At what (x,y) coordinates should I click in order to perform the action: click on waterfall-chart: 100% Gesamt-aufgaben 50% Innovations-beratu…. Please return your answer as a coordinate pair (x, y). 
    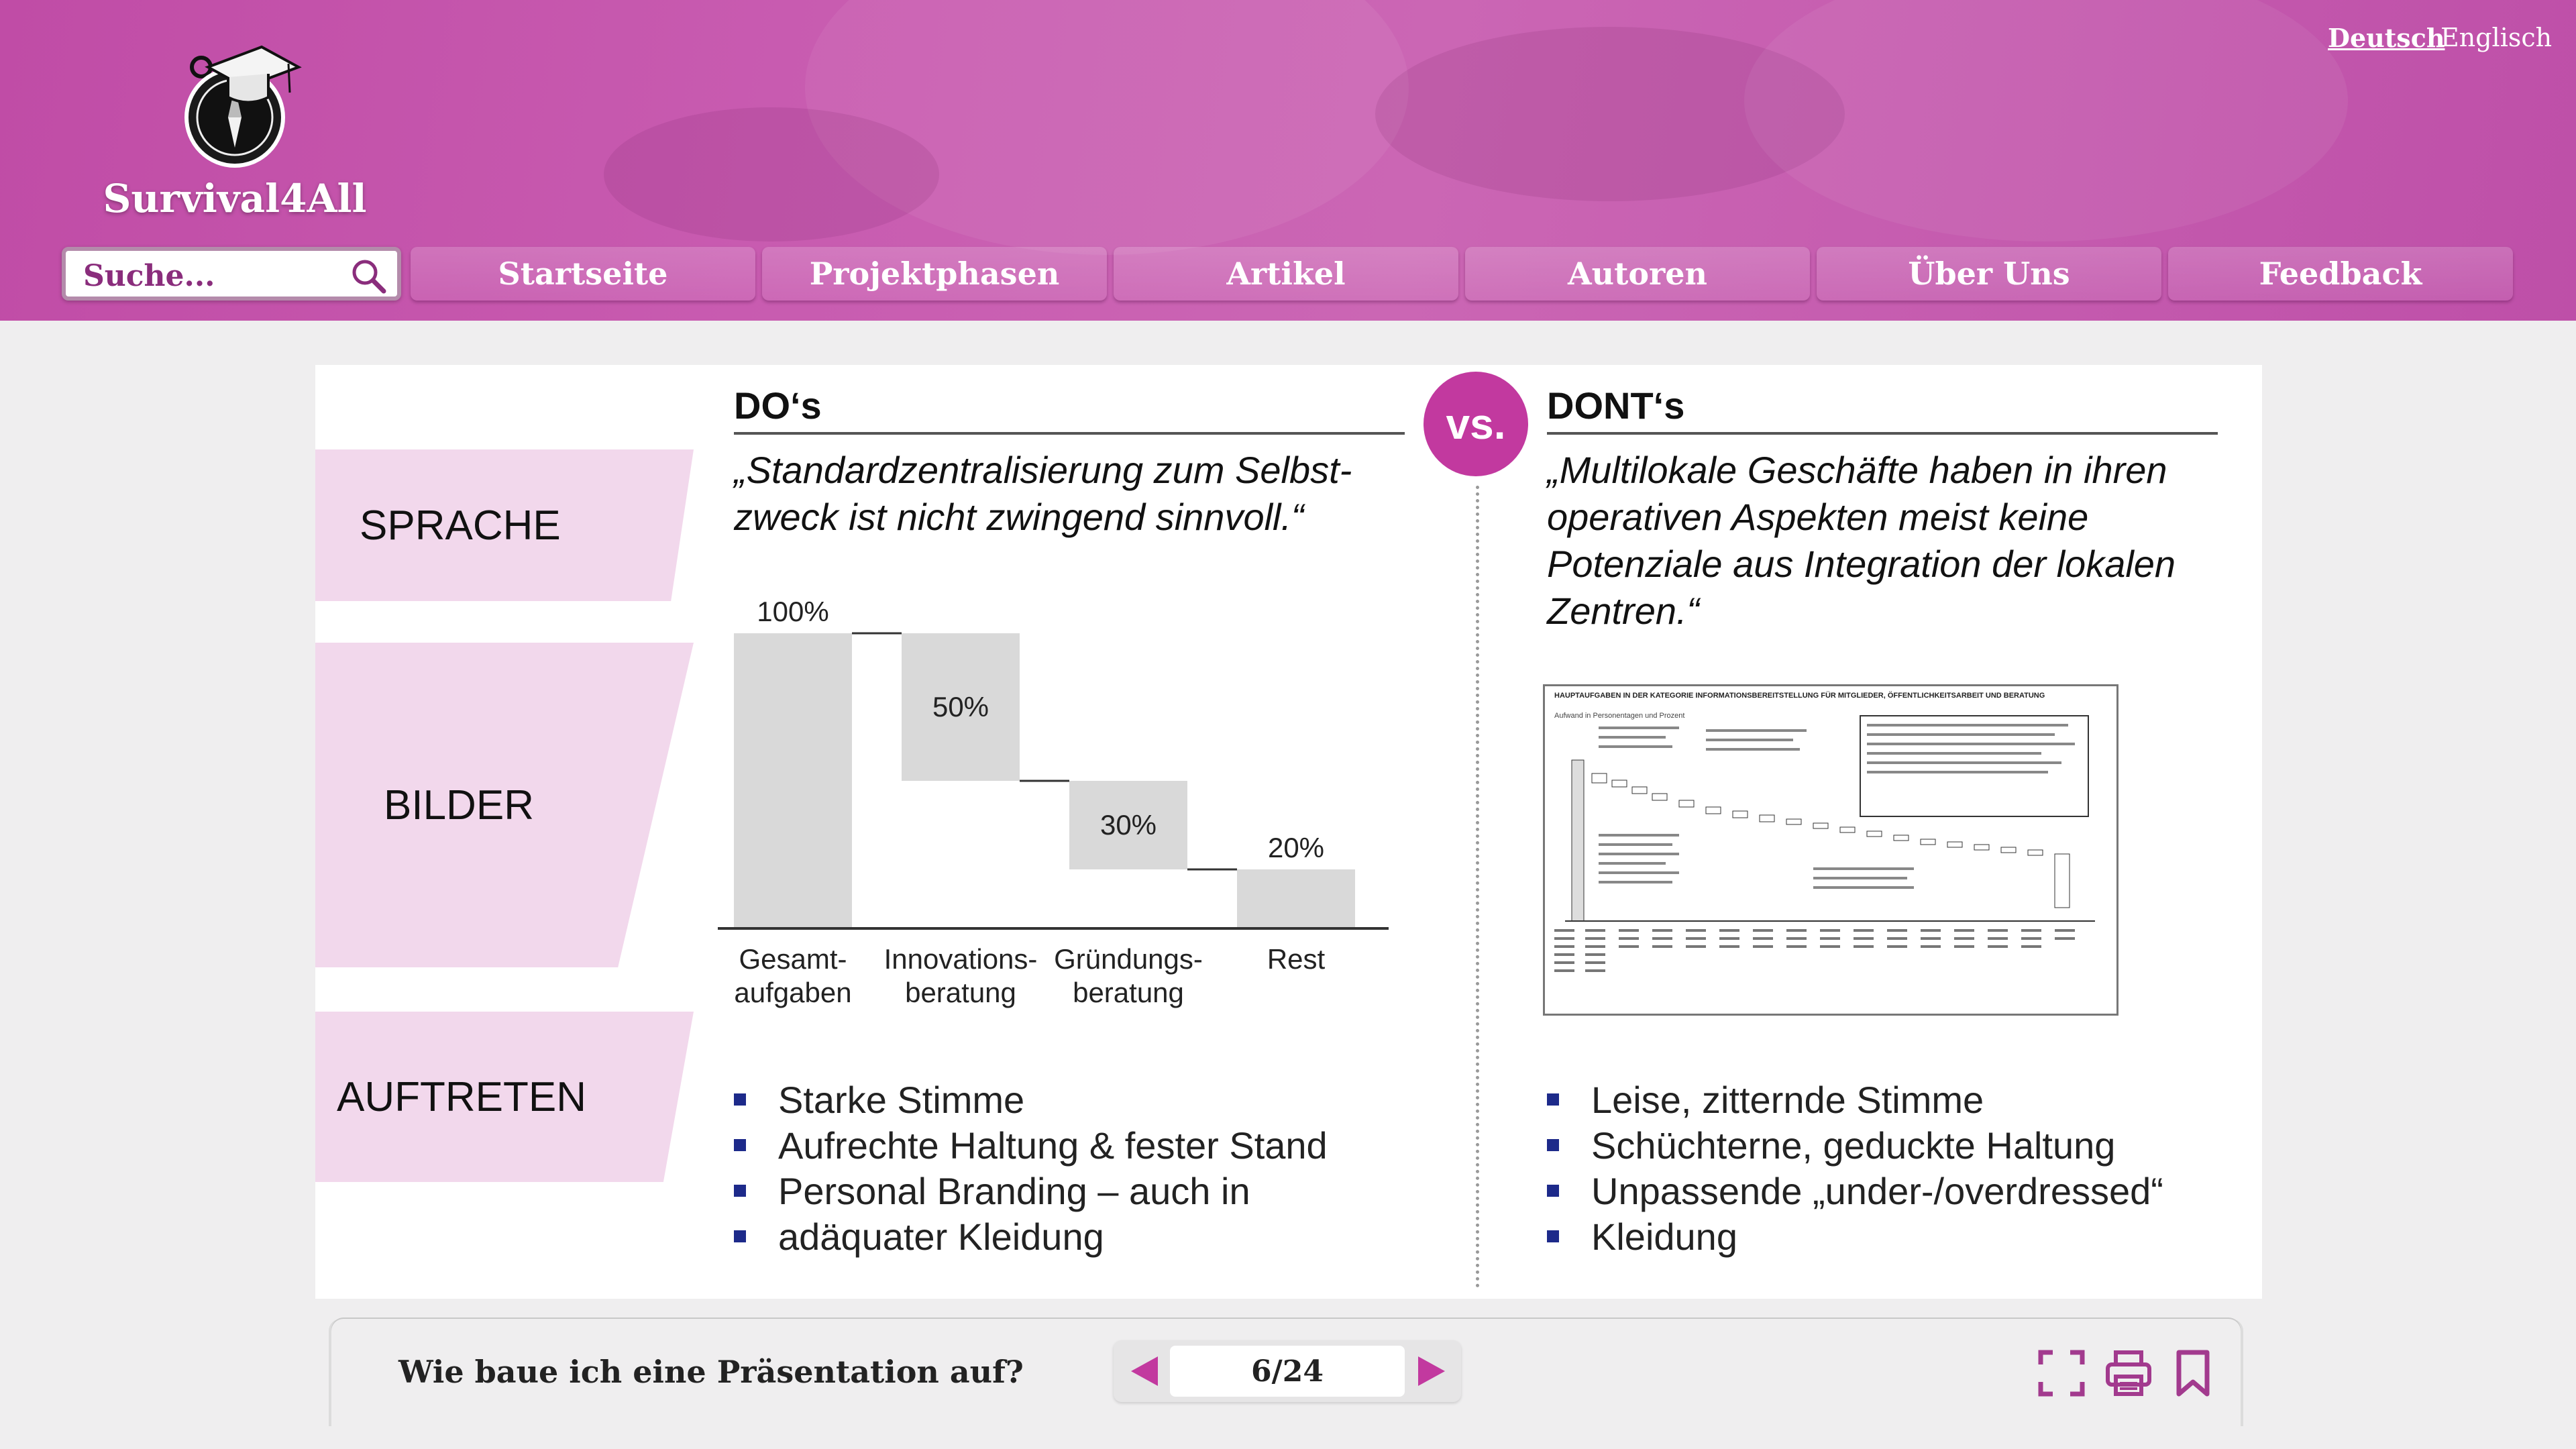
    Looking at the image, I should click on (1053, 802).